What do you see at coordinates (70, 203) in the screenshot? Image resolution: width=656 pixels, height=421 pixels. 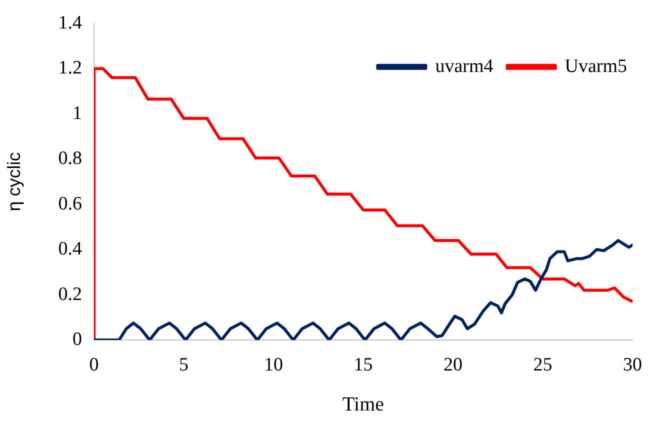 I see `y-tick-label: 0.6` at bounding box center [70, 203].